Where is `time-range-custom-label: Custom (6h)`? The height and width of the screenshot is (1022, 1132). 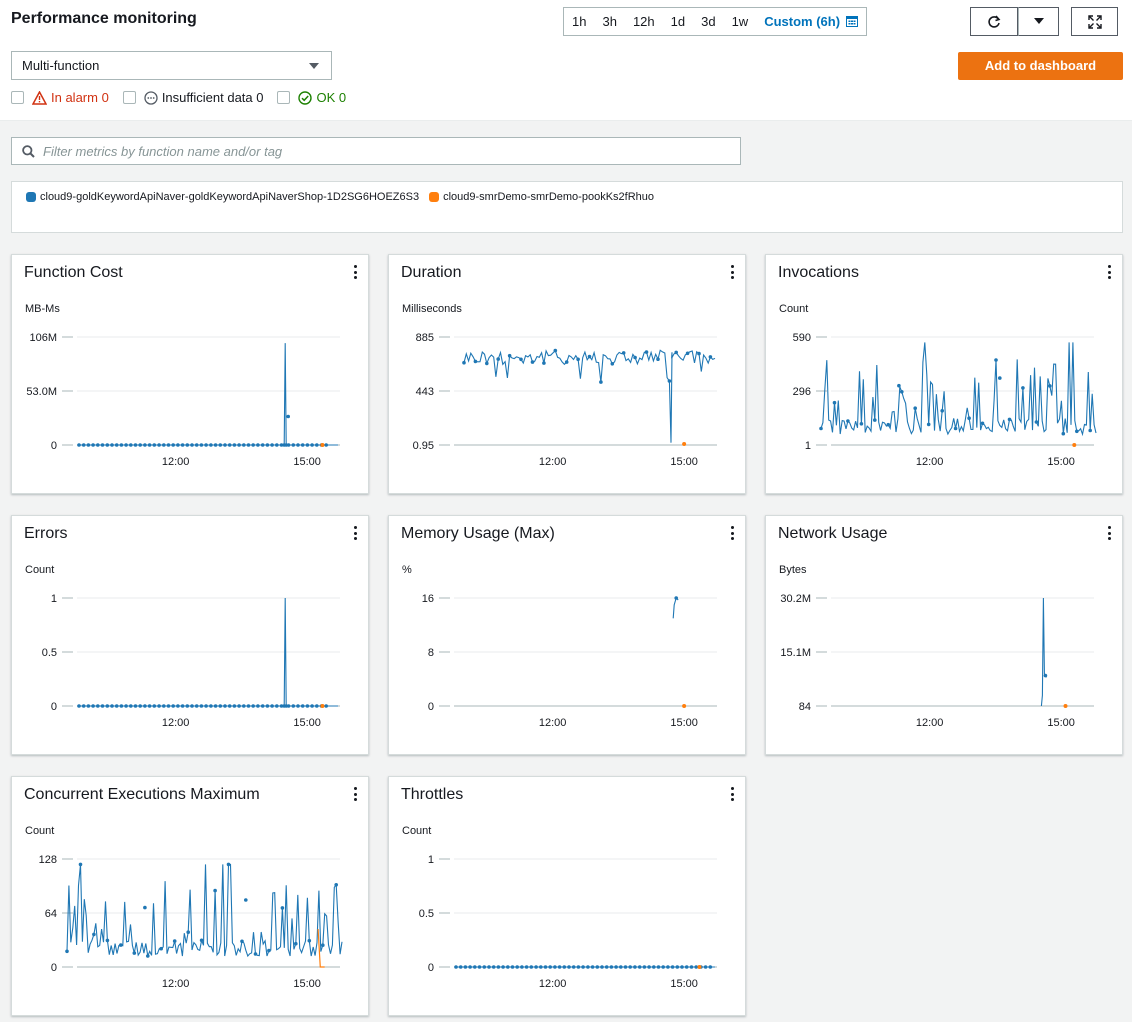
time-range-custom-label: Custom (6h) is located at coordinates (802, 21).